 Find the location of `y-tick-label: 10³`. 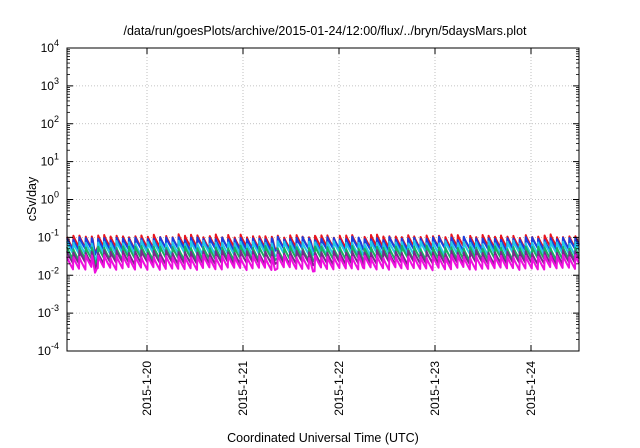

y-tick-label: 10³ is located at coordinates (50, 84).